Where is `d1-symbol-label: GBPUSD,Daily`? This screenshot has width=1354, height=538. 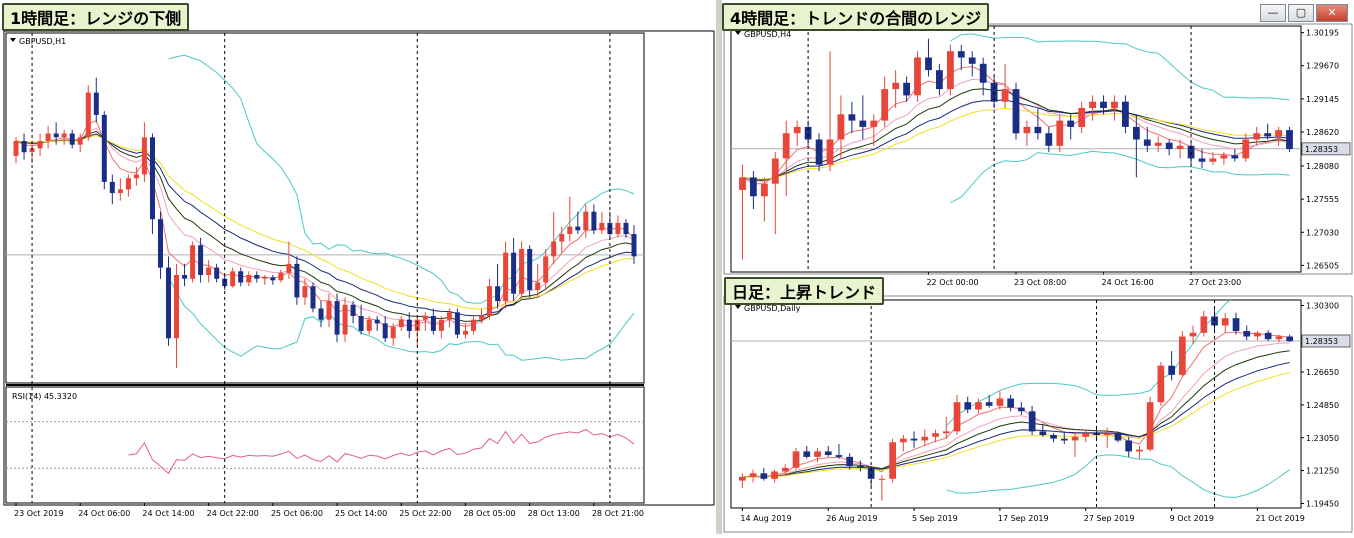 d1-symbol-label: GBPUSD,Daily is located at coordinates (772, 308).